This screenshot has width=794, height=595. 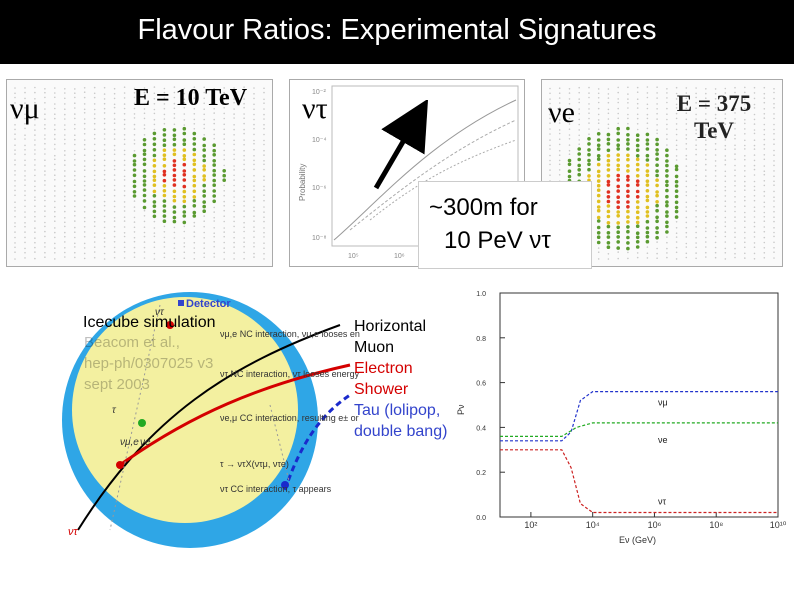 What do you see at coordinates (285, 485) in the screenshot?
I see `tau-vertex` at bounding box center [285, 485].